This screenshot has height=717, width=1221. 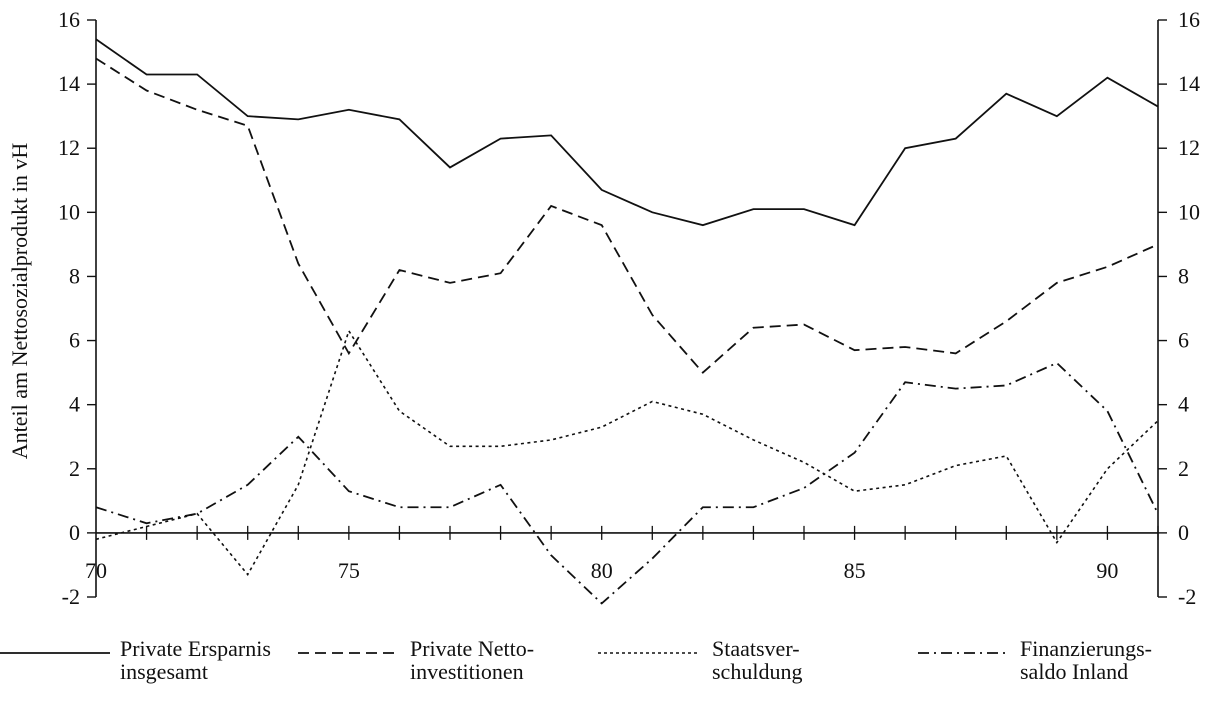 I want to click on legend-swatch-dashed, so click(x=349, y=653).